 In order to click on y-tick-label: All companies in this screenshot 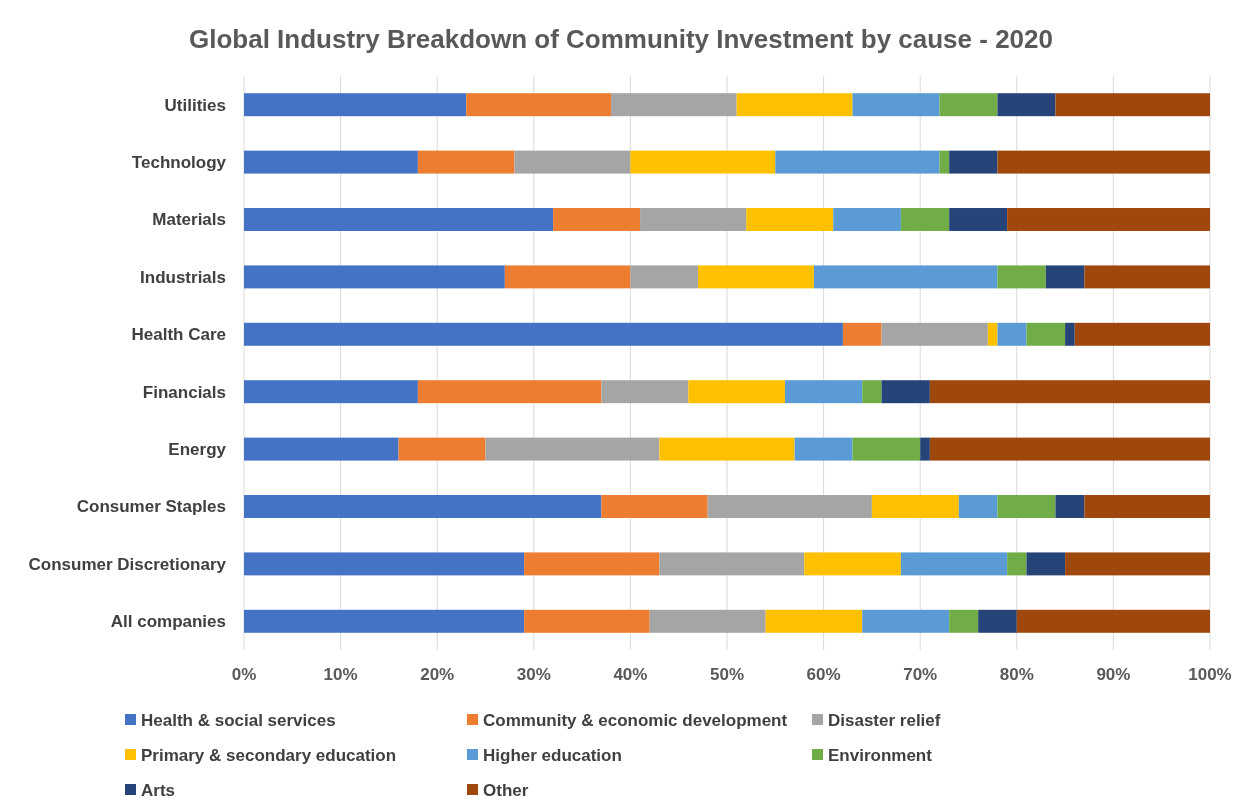, I will do `click(168, 622)`.